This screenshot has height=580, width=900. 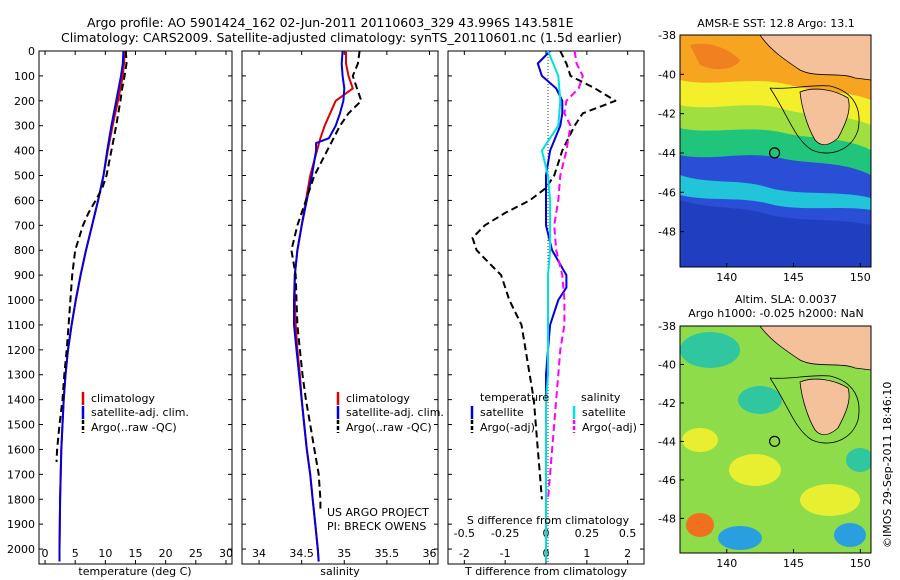 What do you see at coordinates (887, 465) in the screenshot?
I see `imos-stamp: ©IMOS 29-Sep-2011 18:46:10` at bounding box center [887, 465].